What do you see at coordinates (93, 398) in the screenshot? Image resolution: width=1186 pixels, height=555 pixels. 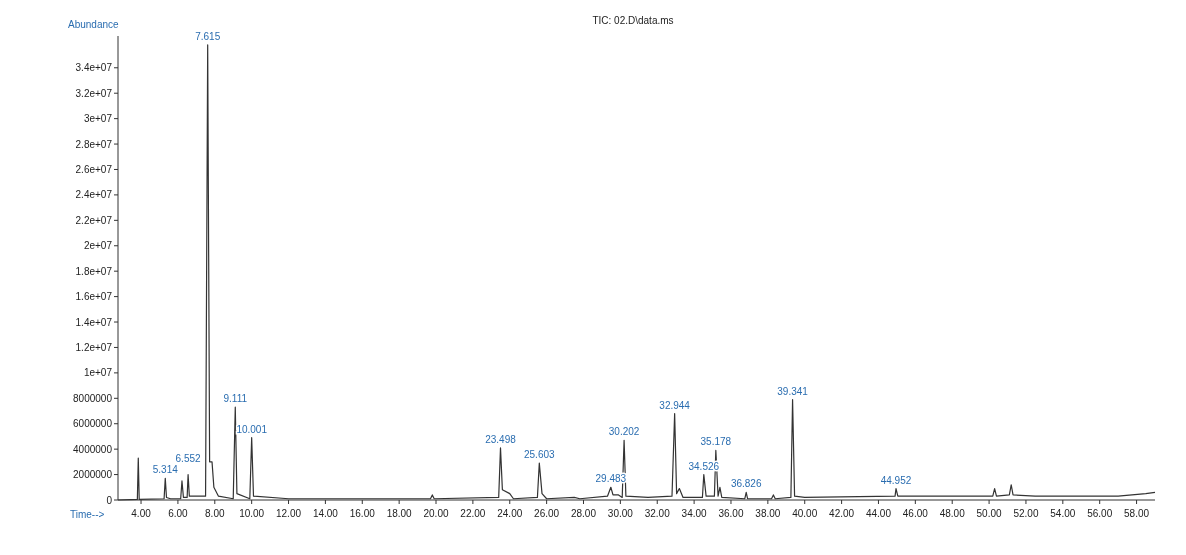 I see `y-tick-label: 8000000` at bounding box center [93, 398].